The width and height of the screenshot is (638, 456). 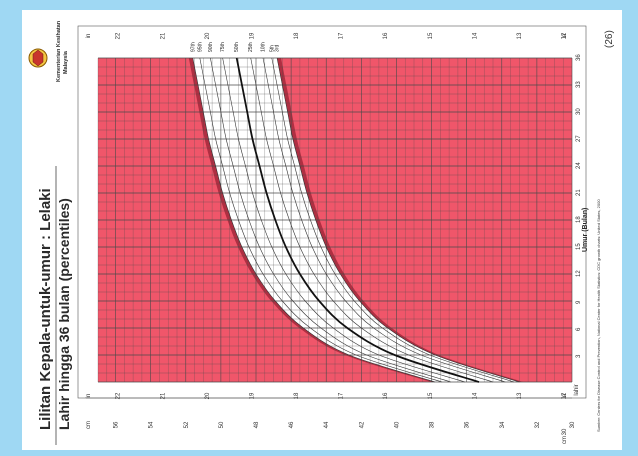 I want to click on age-tick-label: 36, so click(x=579, y=57).